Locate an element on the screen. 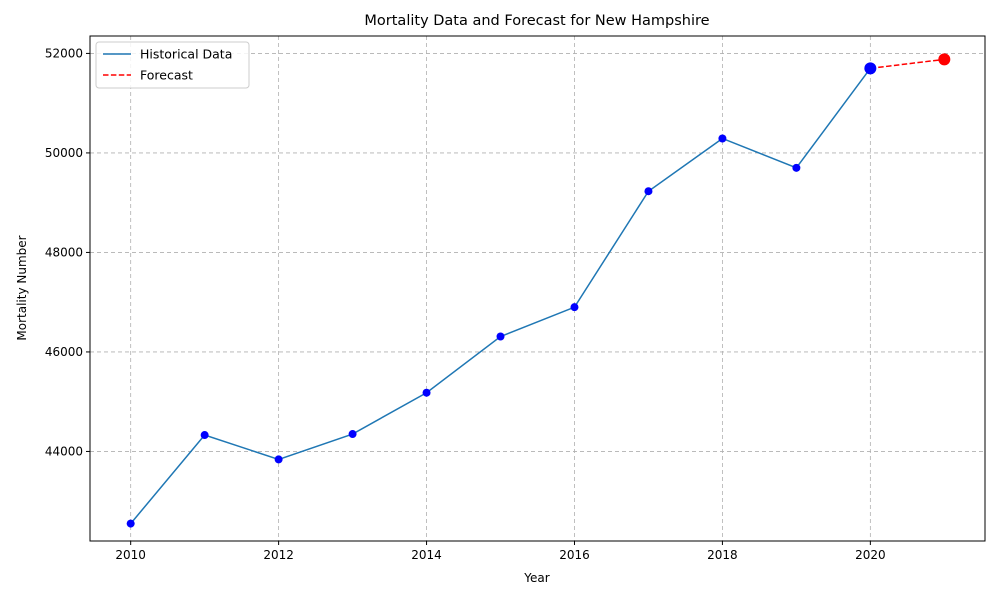  x-tick-label: 2010 is located at coordinates (130, 555).